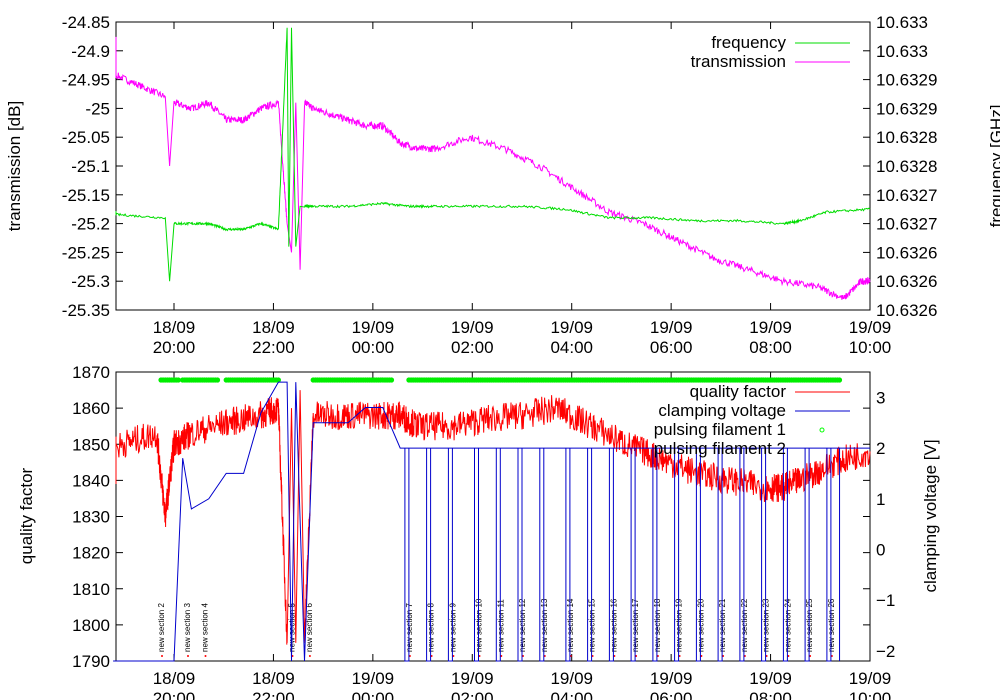 The height and width of the screenshot is (700, 1000). What do you see at coordinates (880, 499) in the screenshot?
I see `right-tick-label: 1` at bounding box center [880, 499].